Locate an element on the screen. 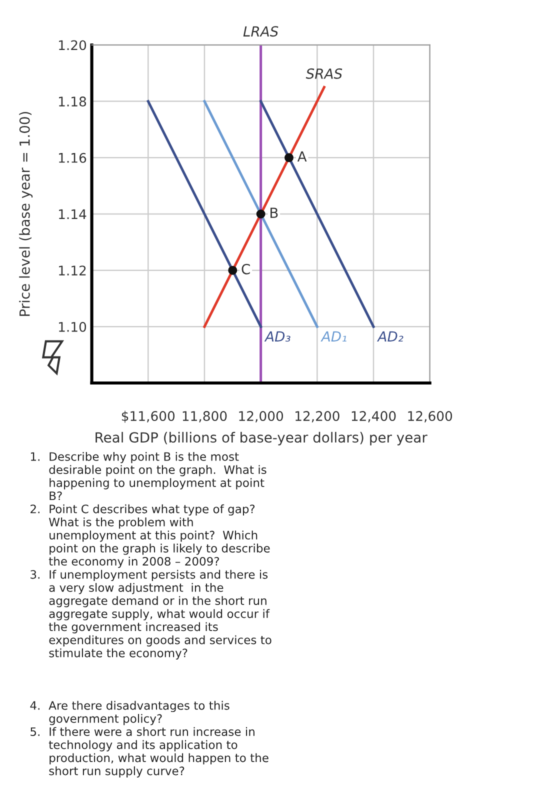 The image size is (540, 803). y-tick-label: 1.12 is located at coordinates (72, 271).